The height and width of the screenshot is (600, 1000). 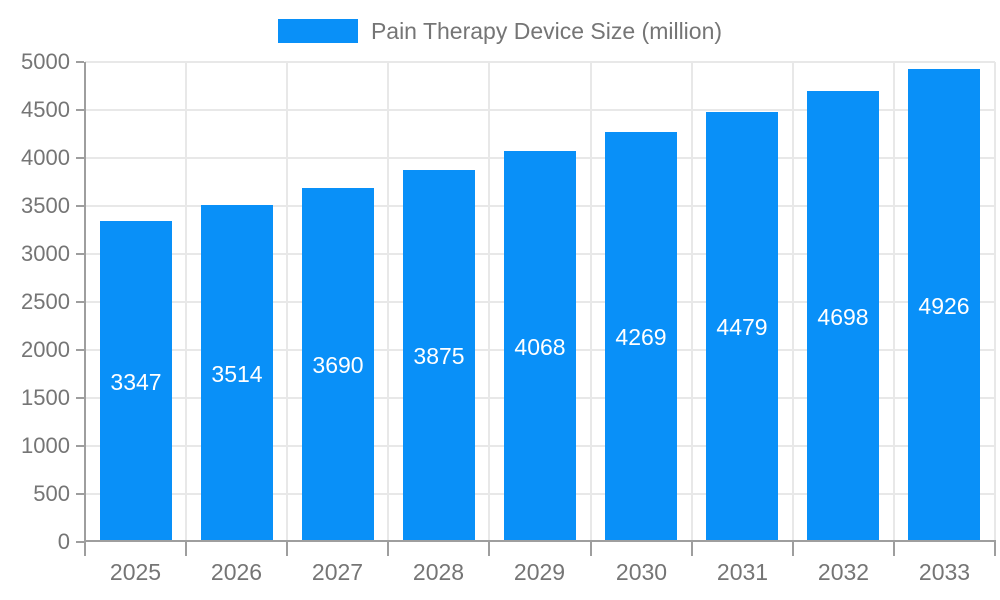 I want to click on bar-value-label: 3514, so click(x=237, y=373).